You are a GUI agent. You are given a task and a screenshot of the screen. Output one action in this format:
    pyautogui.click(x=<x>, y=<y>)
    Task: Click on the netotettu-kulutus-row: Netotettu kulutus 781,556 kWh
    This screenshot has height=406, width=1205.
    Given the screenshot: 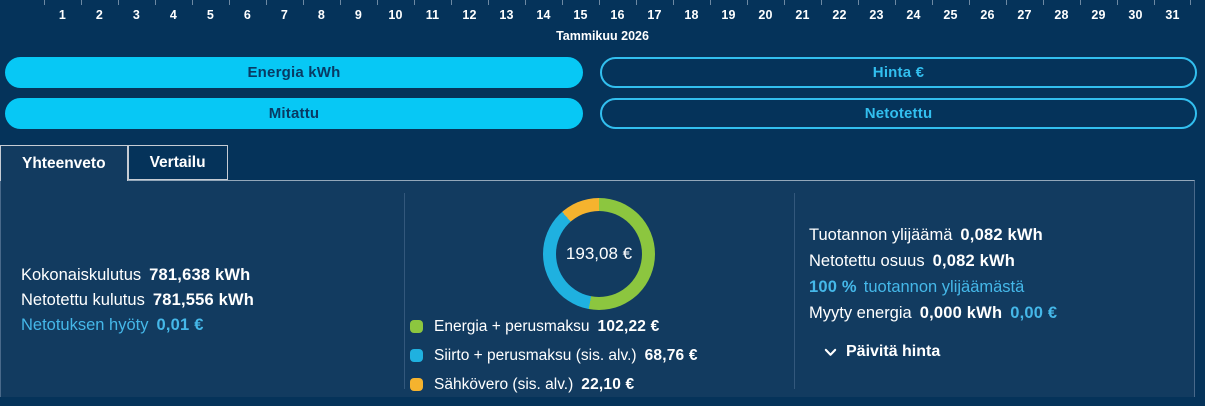 What is the action you would take?
    pyautogui.click(x=212, y=300)
    